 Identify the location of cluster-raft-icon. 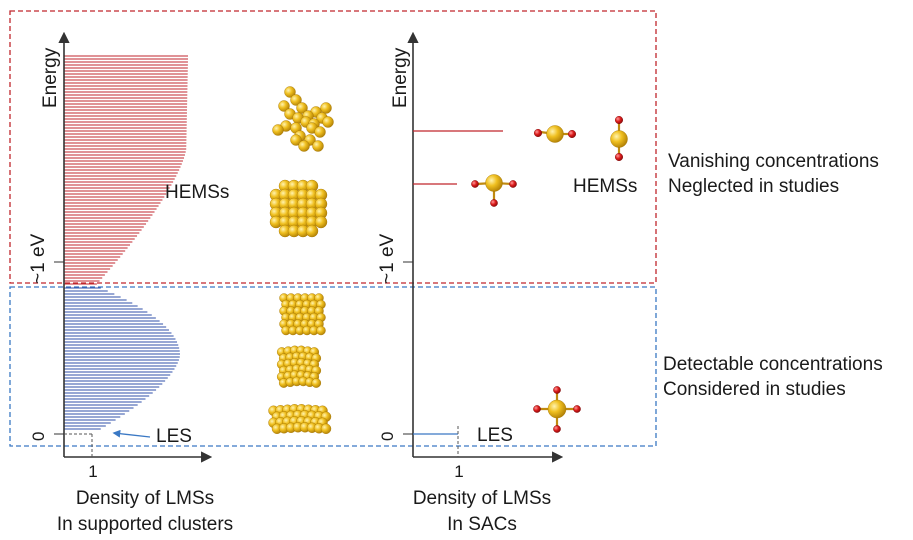
(300, 419).